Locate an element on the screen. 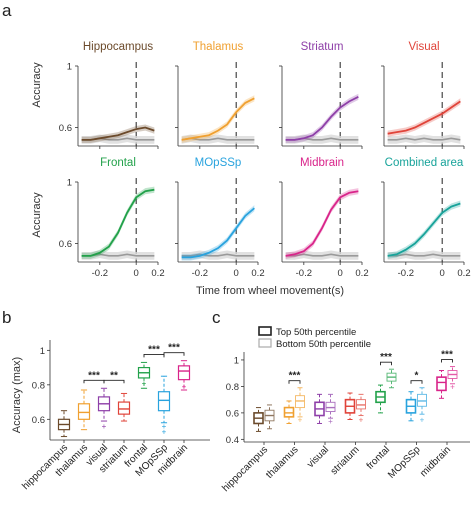 Image resolution: width=474 pixels, height=506 pixels. category-label: frontal is located at coordinates (378, 457).